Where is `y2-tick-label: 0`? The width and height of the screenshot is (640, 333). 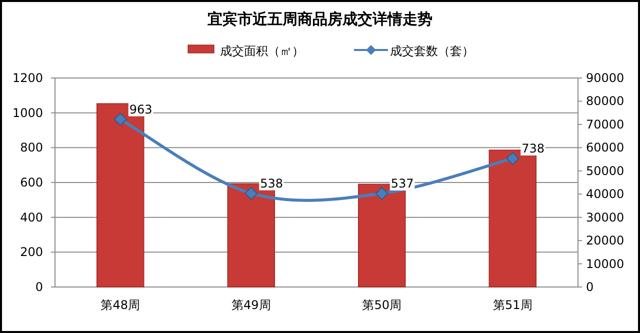
y2-tick-label: 0 is located at coordinates (590, 287).